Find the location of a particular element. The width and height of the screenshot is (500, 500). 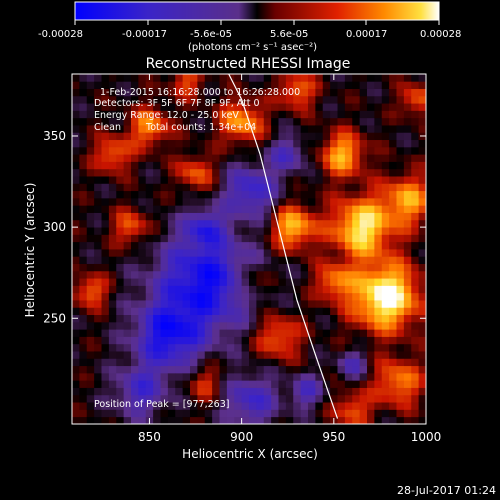

x-tick-label: 850 is located at coordinates (149, 437).